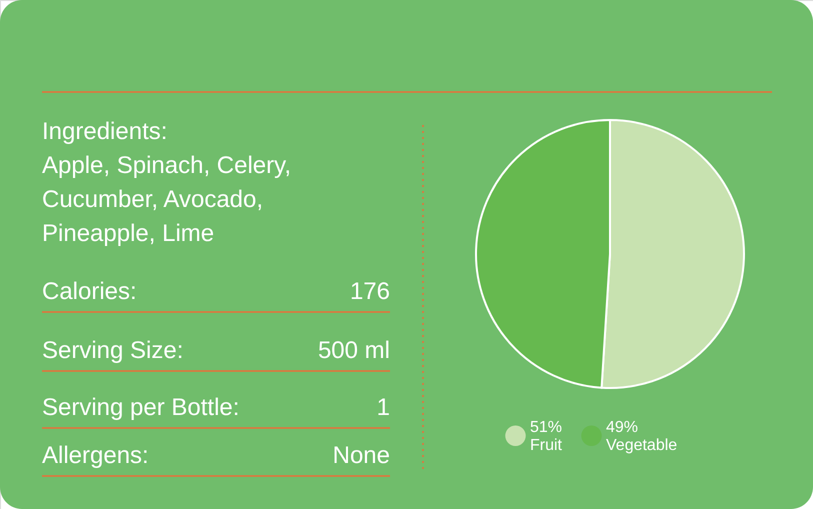 Image resolution: width=813 pixels, height=509 pixels. I want to click on data-label: 49%, so click(622, 427).